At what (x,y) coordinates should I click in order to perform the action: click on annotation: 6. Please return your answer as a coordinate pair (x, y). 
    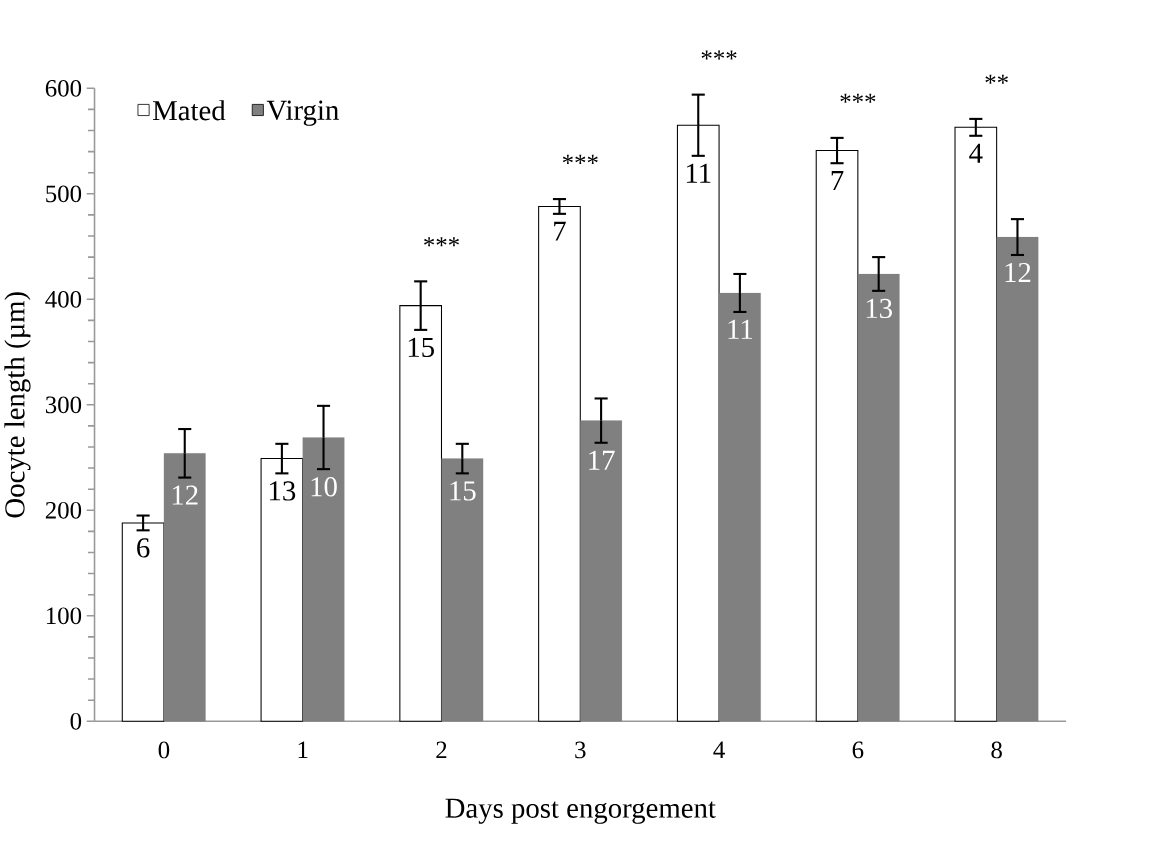
    Looking at the image, I should click on (143, 548).